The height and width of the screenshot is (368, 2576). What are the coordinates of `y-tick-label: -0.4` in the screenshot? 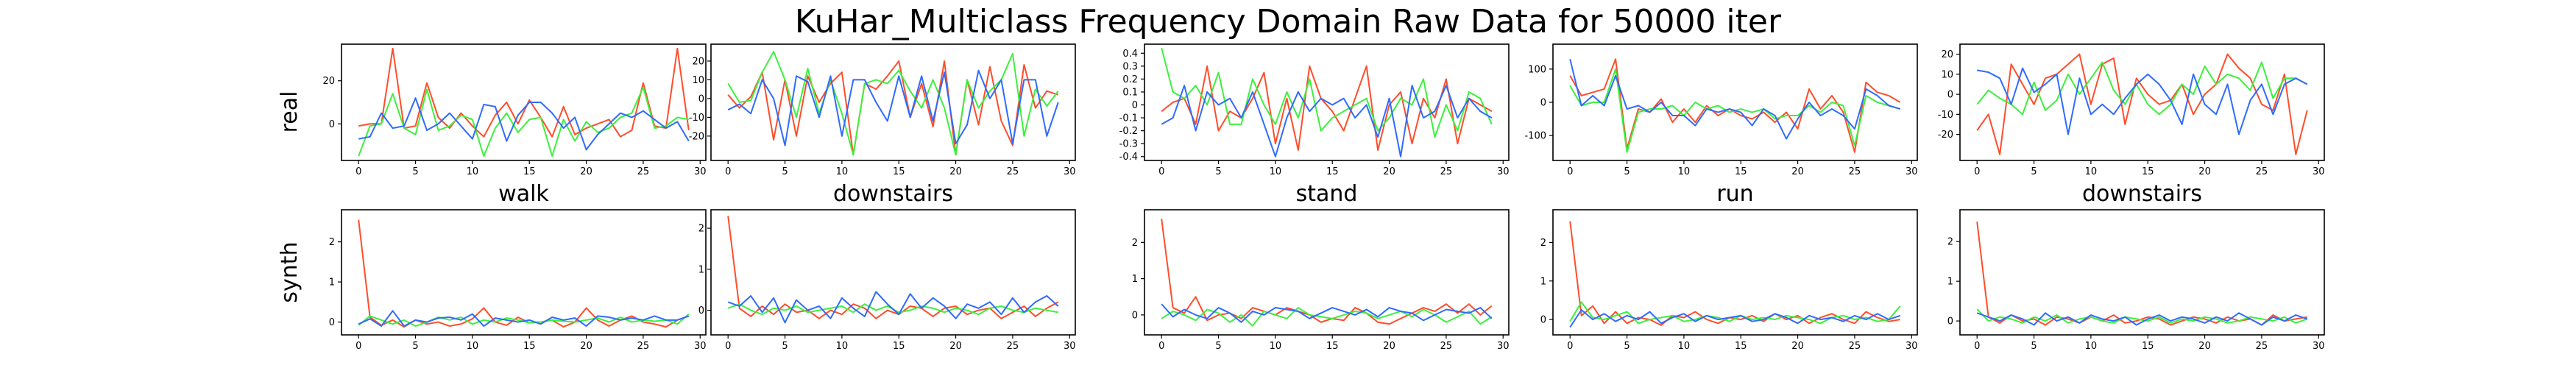 It's located at (1128, 157).